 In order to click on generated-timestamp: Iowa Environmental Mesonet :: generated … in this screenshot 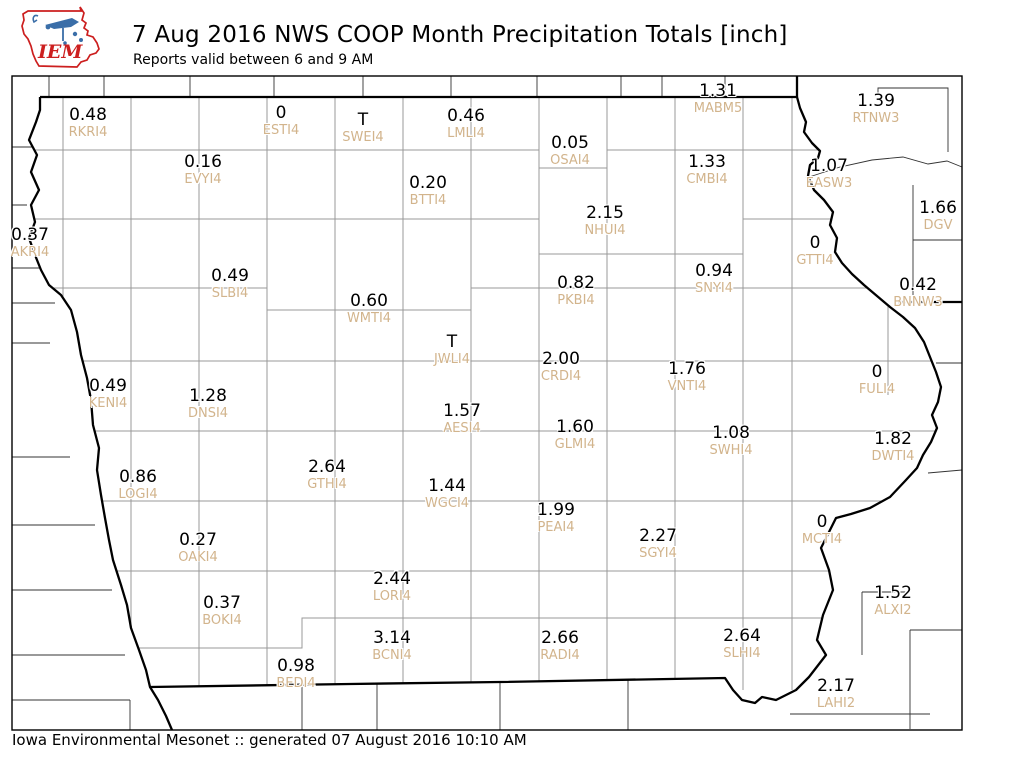, I will do `click(269, 740)`.